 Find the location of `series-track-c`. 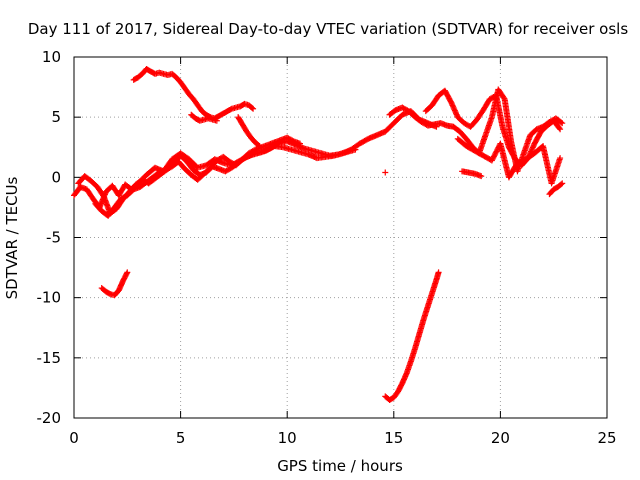

series-track-c is located at coordinates (197, 176).